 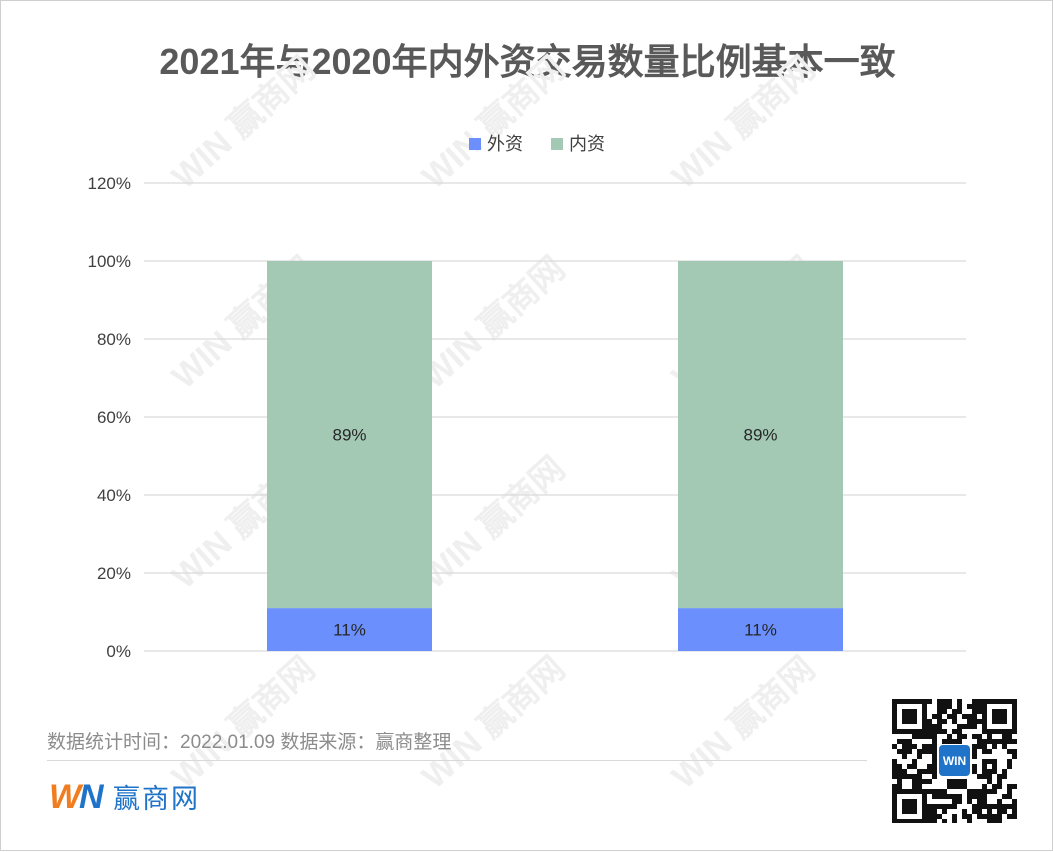 I want to click on y-tick-label: 60%, so click(x=114, y=417).